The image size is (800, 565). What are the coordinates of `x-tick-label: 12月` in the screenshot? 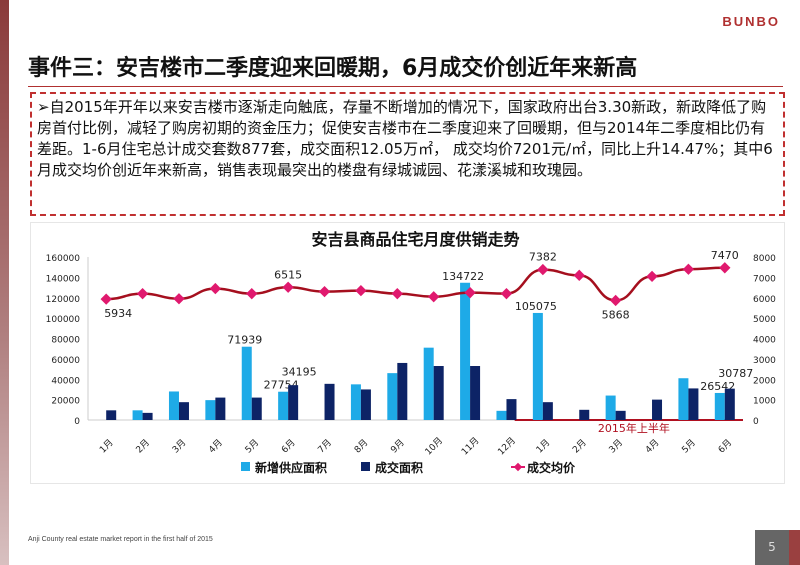 It's located at (507, 446).